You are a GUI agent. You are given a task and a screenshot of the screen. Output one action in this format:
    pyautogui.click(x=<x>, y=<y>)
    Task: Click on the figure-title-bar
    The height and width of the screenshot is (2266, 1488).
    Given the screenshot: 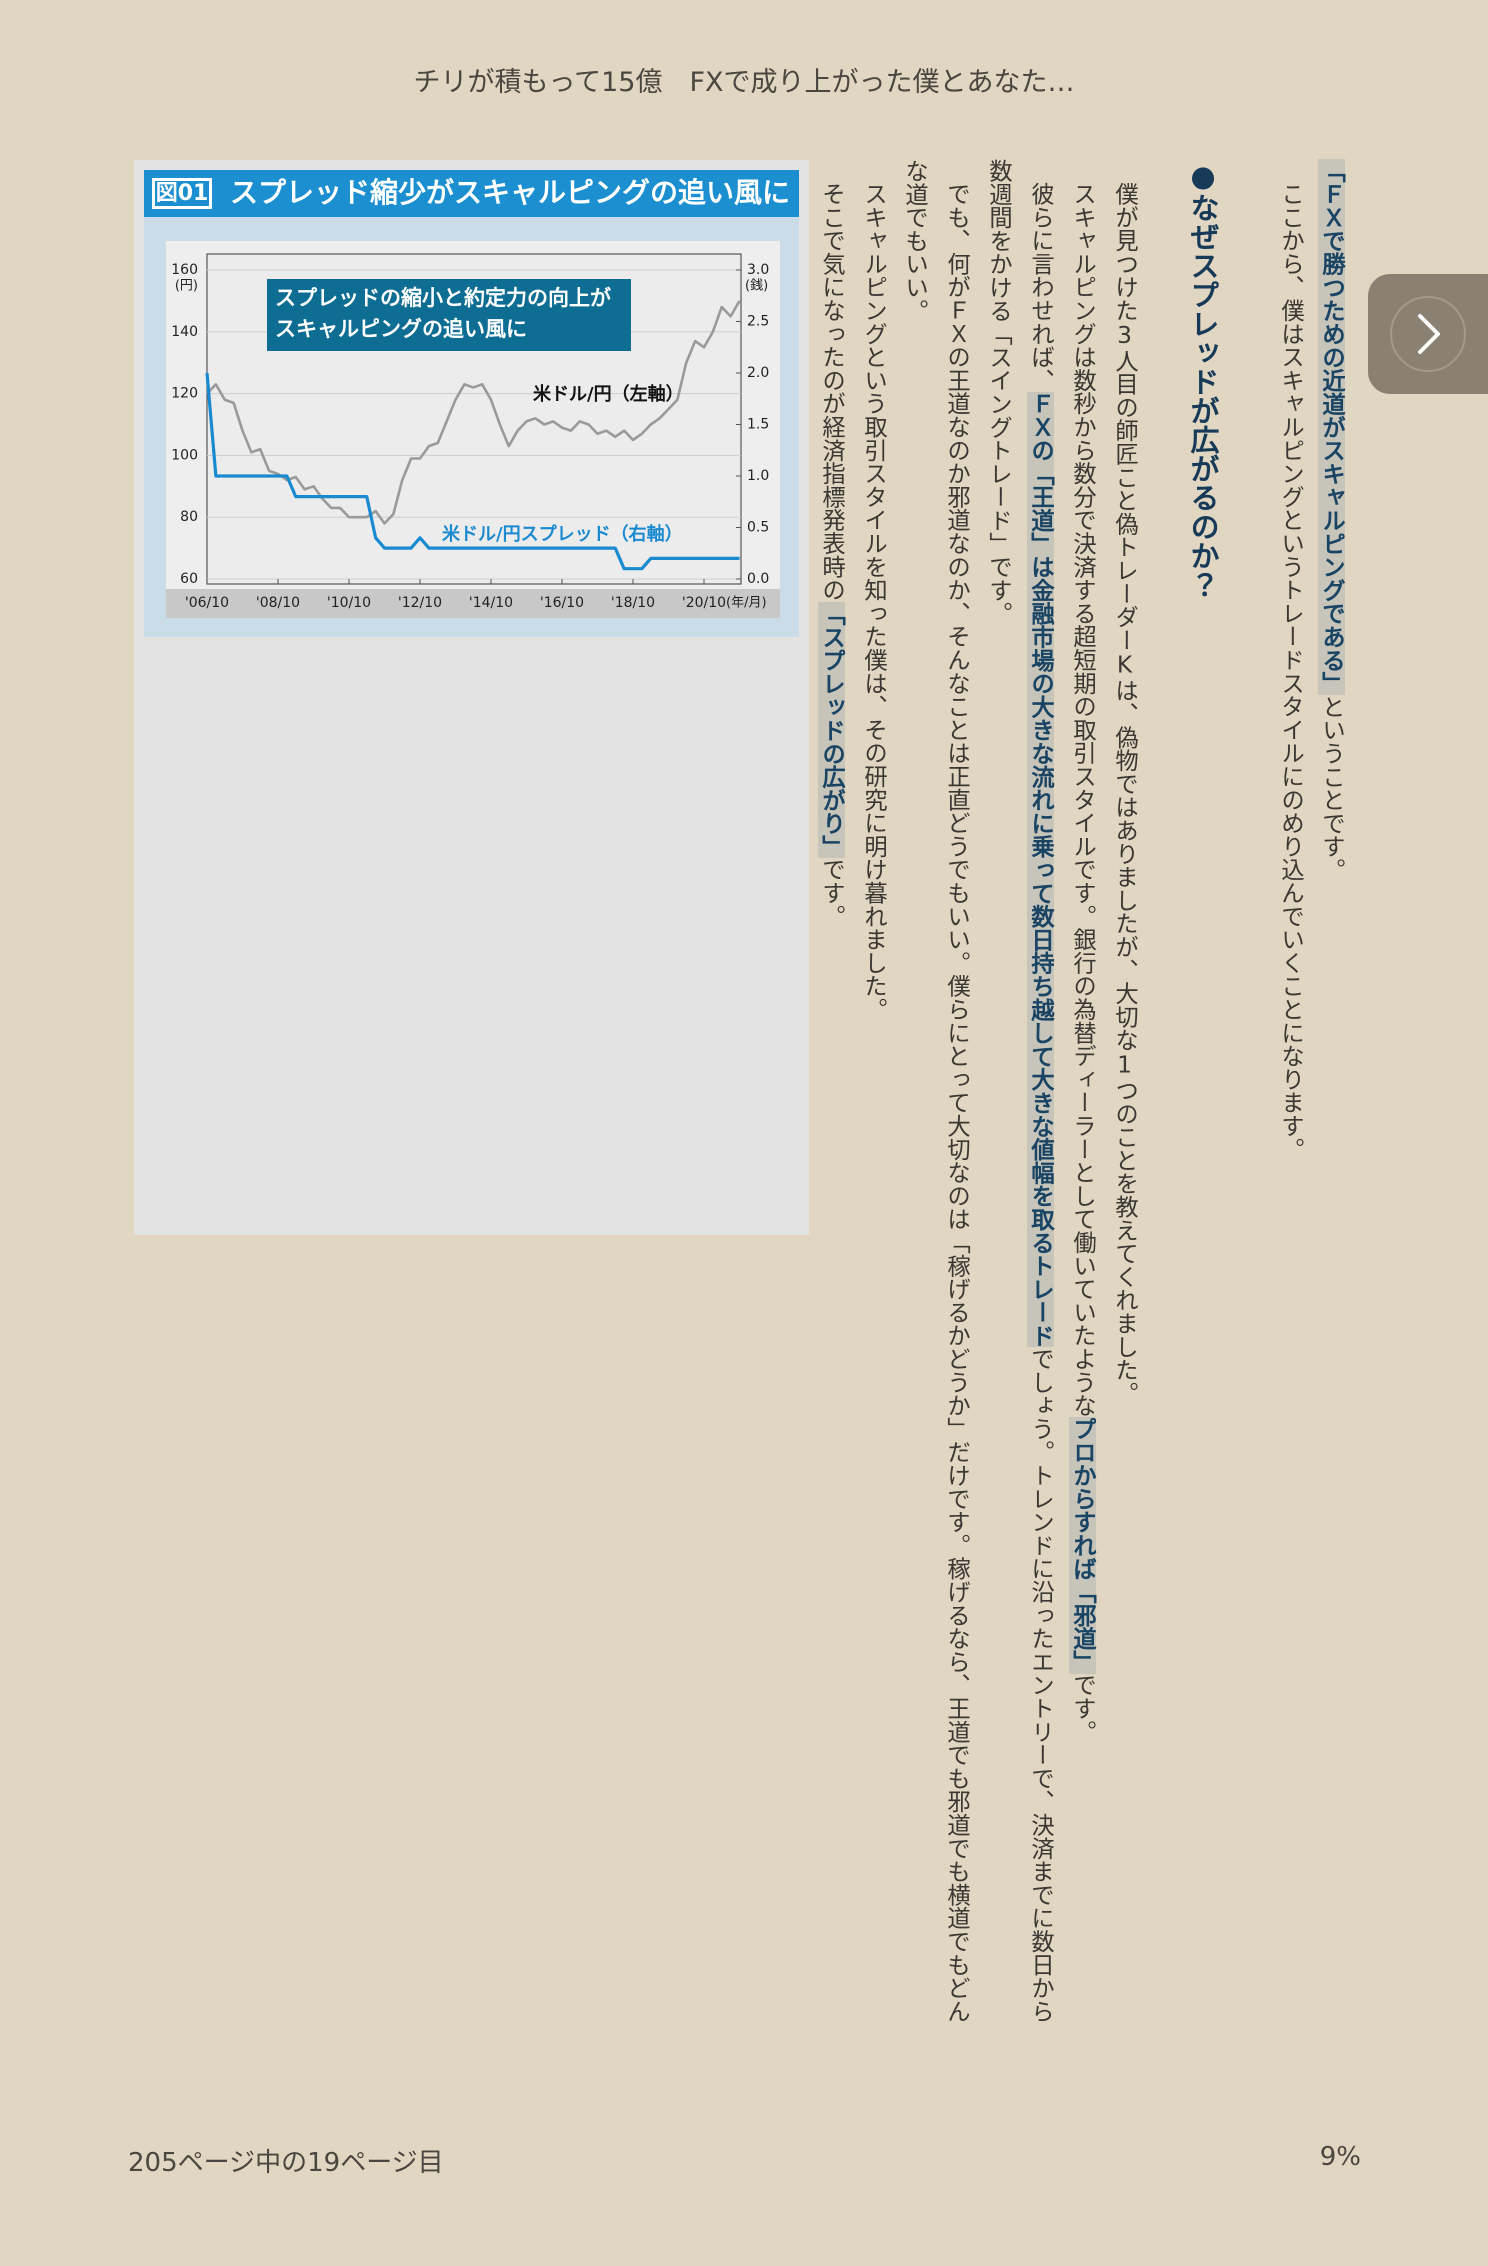 What is the action you would take?
    pyautogui.click(x=471, y=193)
    